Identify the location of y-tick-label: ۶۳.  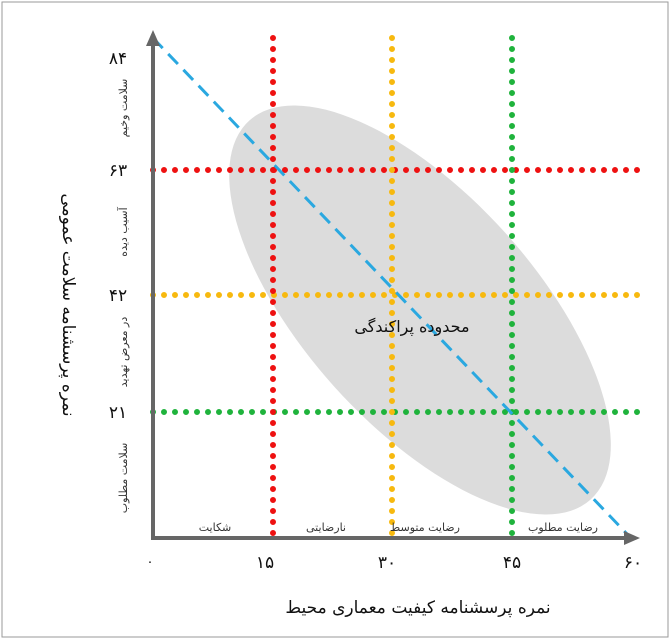
(118, 171).